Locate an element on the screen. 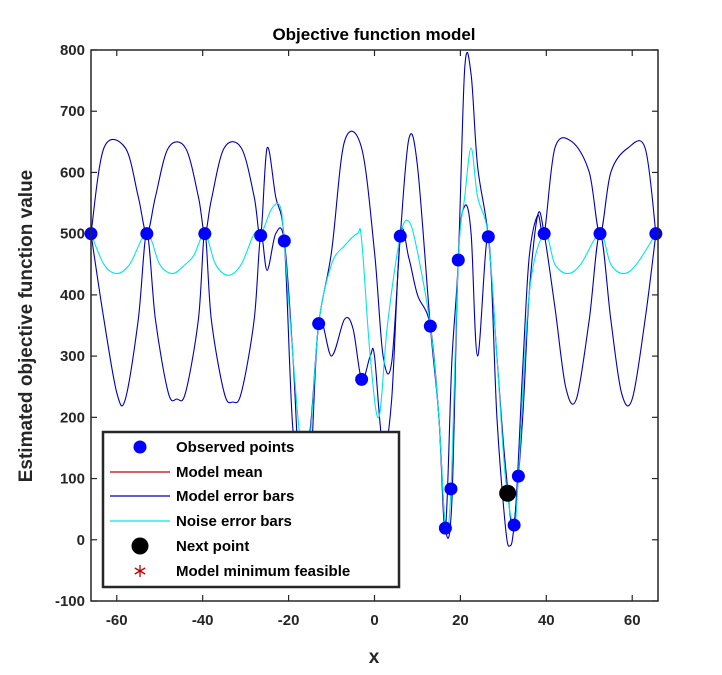 Image resolution: width=722 pixels, height=675 pixels. legend-next-point-label: Next point is located at coordinates (212, 546).